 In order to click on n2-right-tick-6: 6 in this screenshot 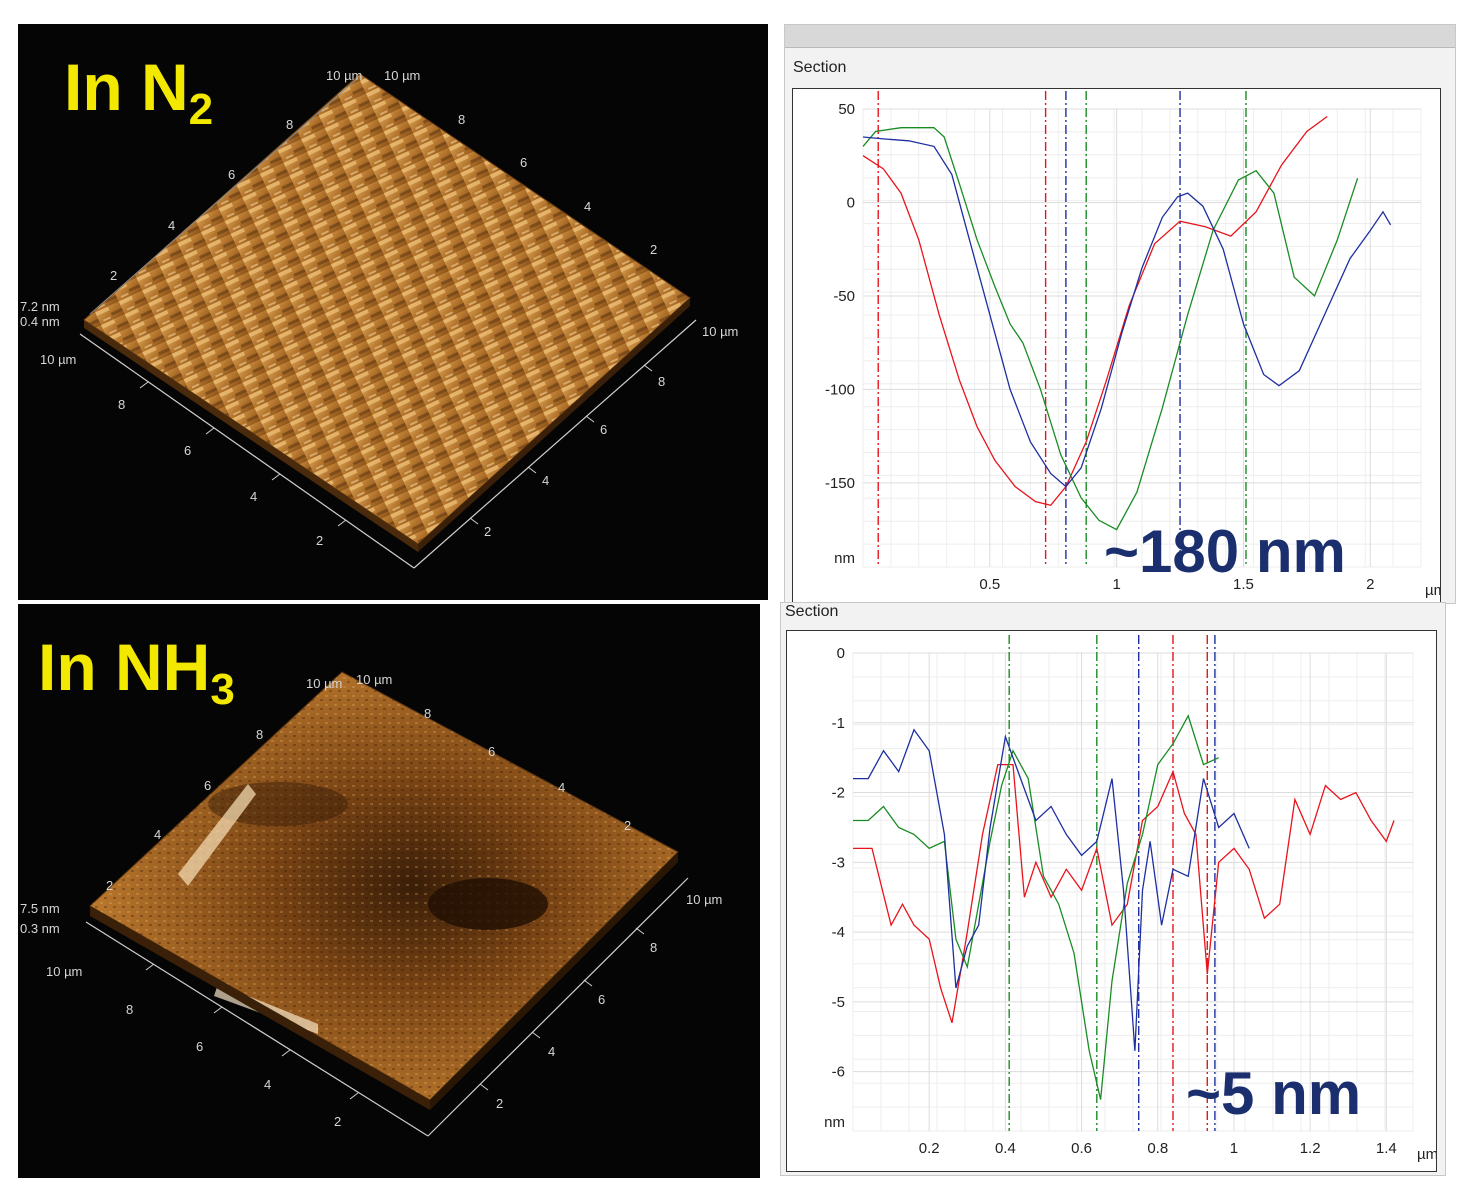, I will do `click(603, 429)`.